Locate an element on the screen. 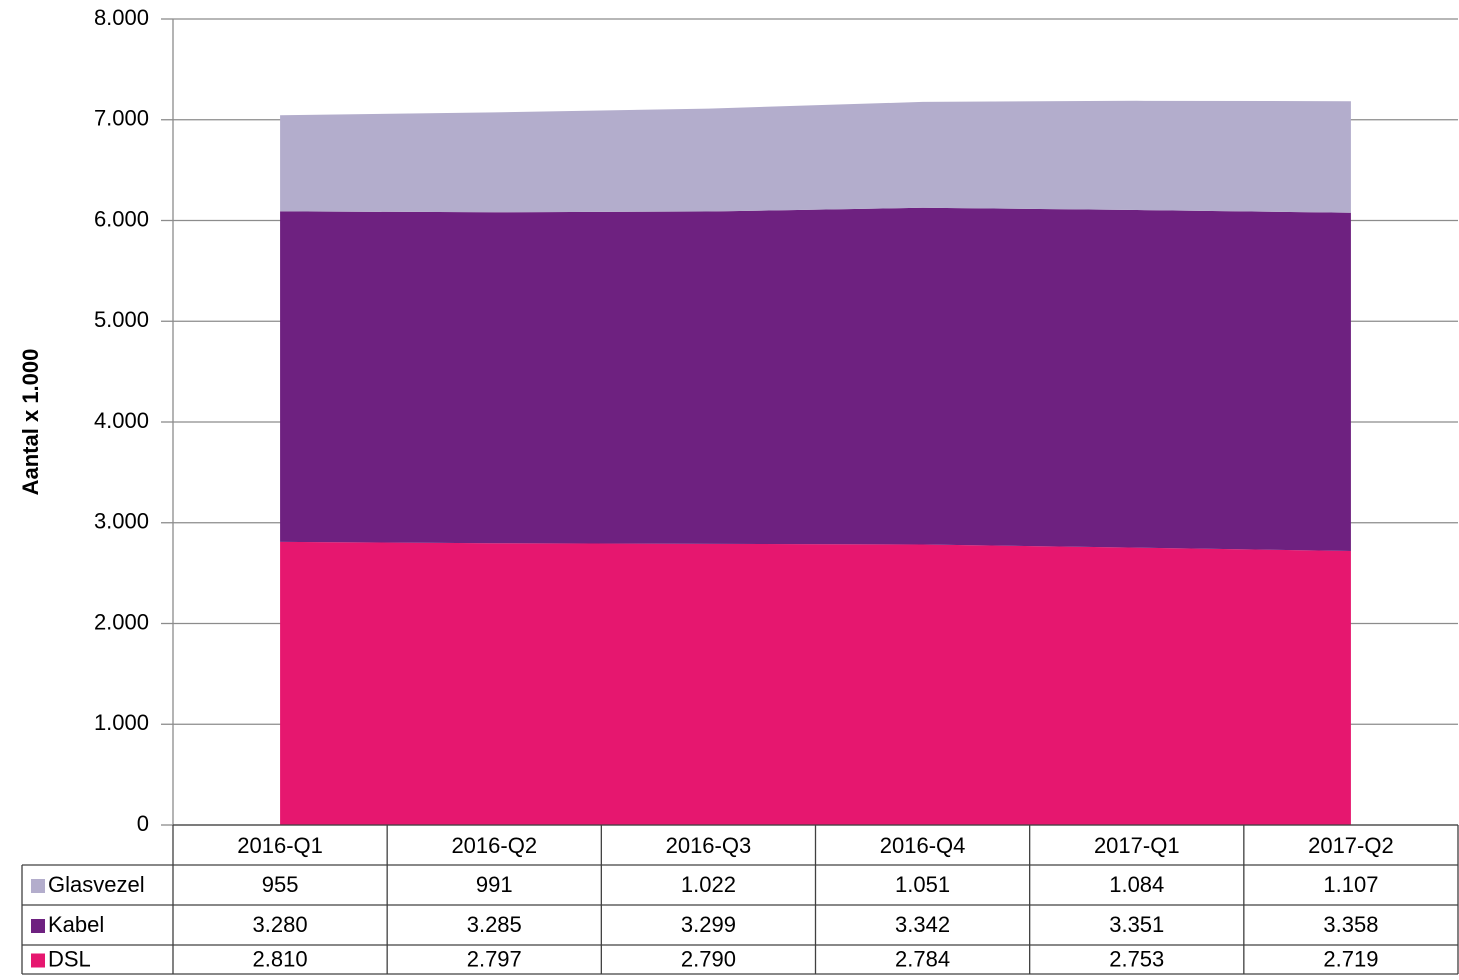 The width and height of the screenshot is (1459, 980). table-value: 2.790 is located at coordinates (708, 958).